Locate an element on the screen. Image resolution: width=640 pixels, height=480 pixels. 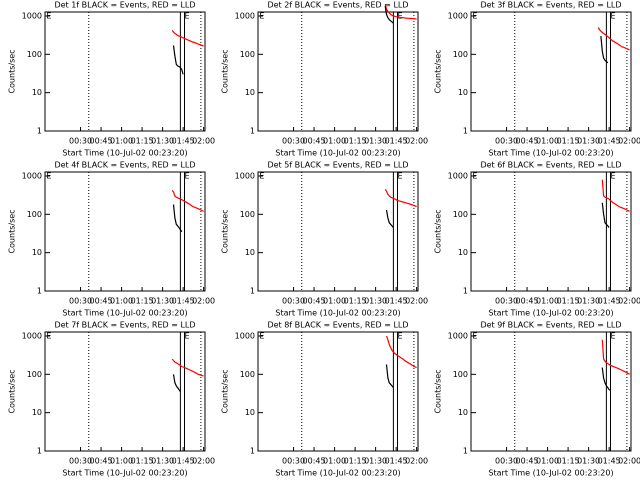
chart-title: Det 1f BLACK = Events, RED = LLD is located at coordinates (124, 5).